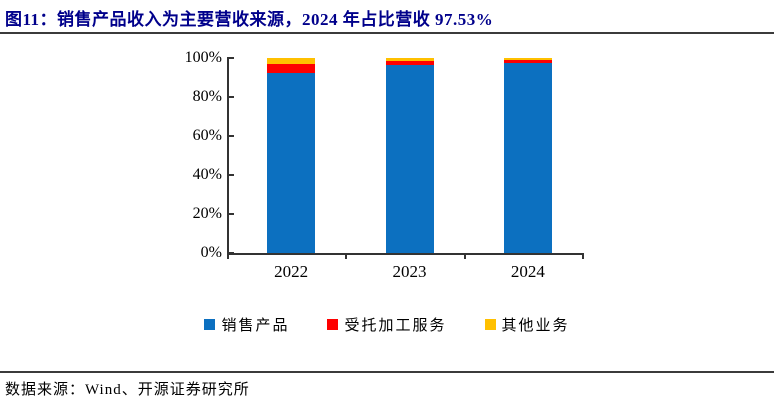 The height and width of the screenshot is (405, 774). I want to click on y-axis-tick-label: 100%, so click(203, 57).